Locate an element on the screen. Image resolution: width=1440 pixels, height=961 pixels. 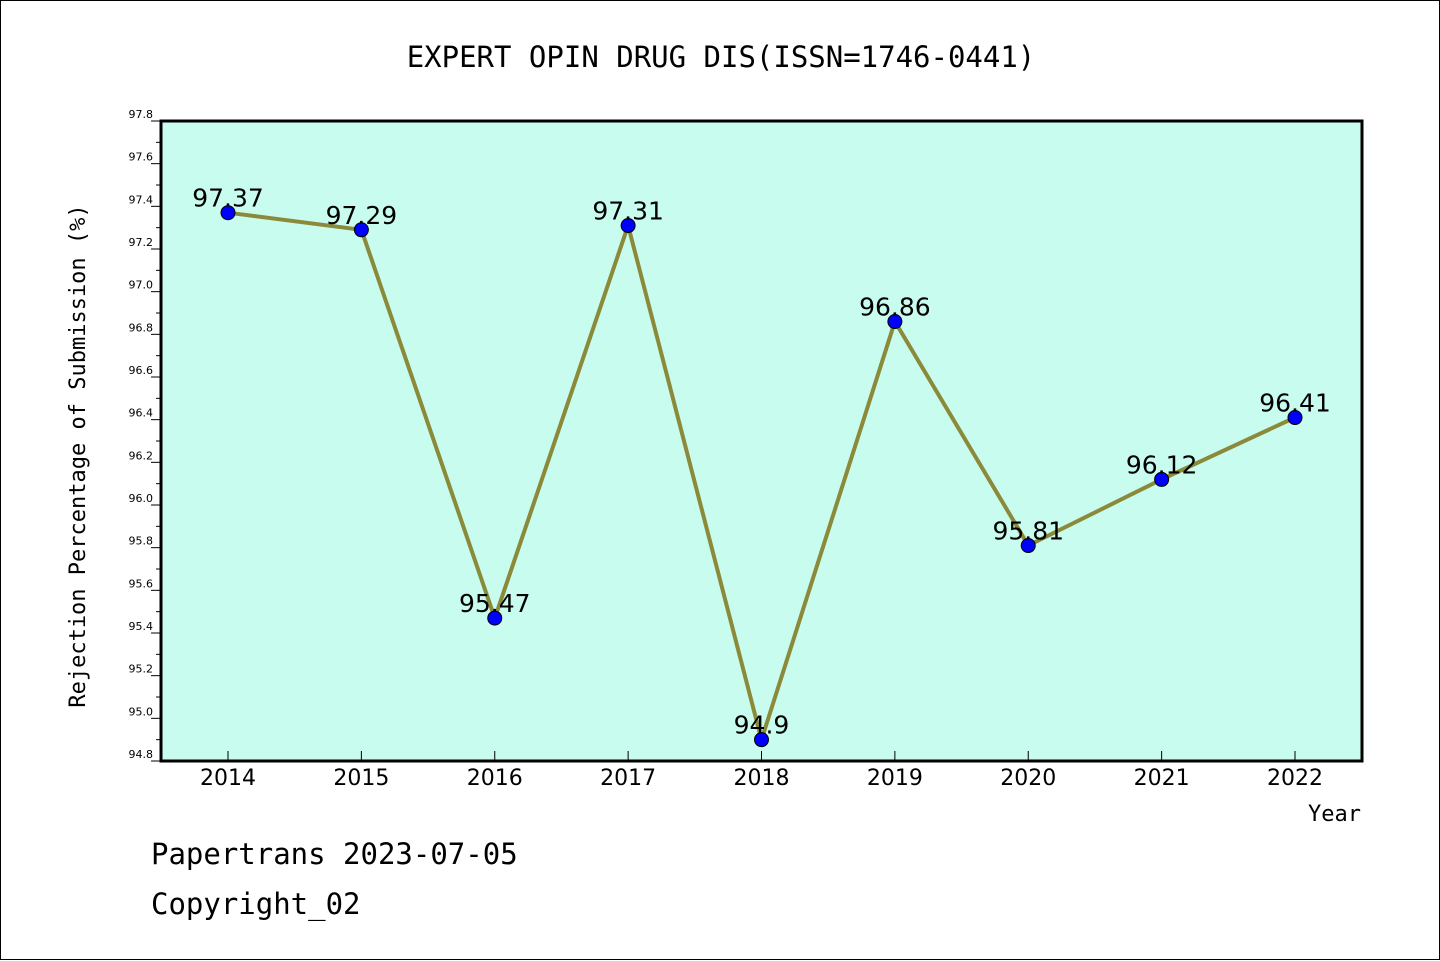
y-tick-label: 97.2 is located at coordinates (141, 242).